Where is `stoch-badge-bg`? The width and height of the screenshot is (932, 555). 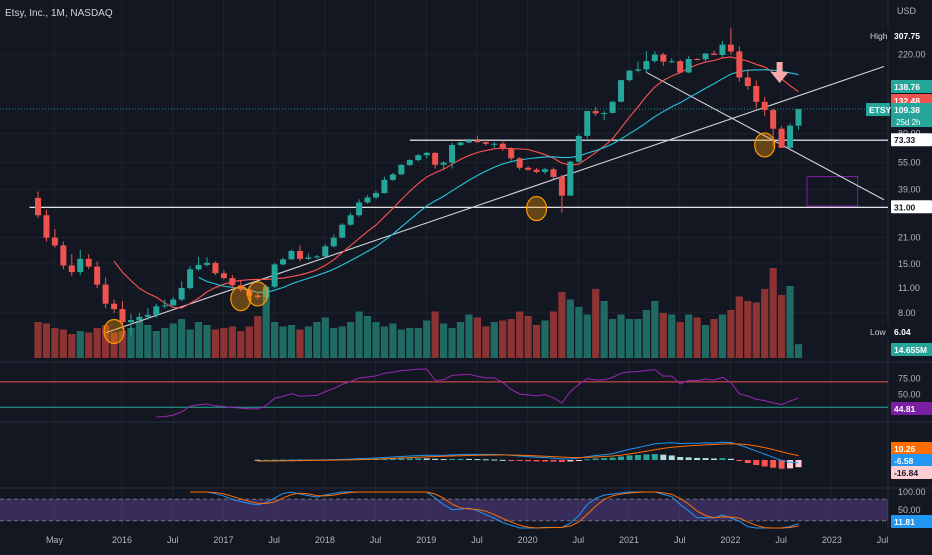 stoch-badge-bg is located at coordinates (911, 521).